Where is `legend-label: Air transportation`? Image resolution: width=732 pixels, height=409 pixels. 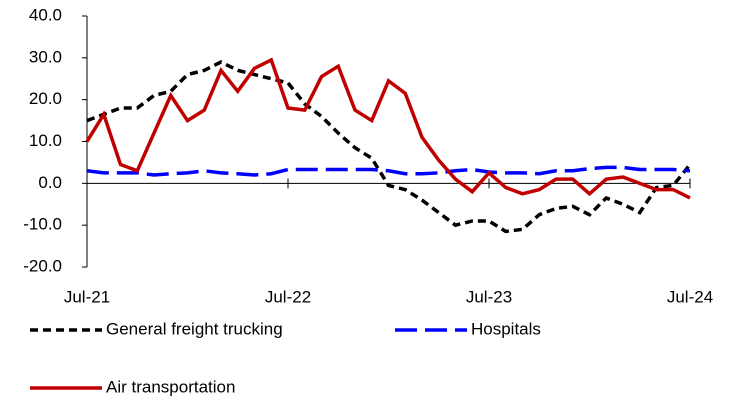 legend-label: Air transportation is located at coordinates (170, 386).